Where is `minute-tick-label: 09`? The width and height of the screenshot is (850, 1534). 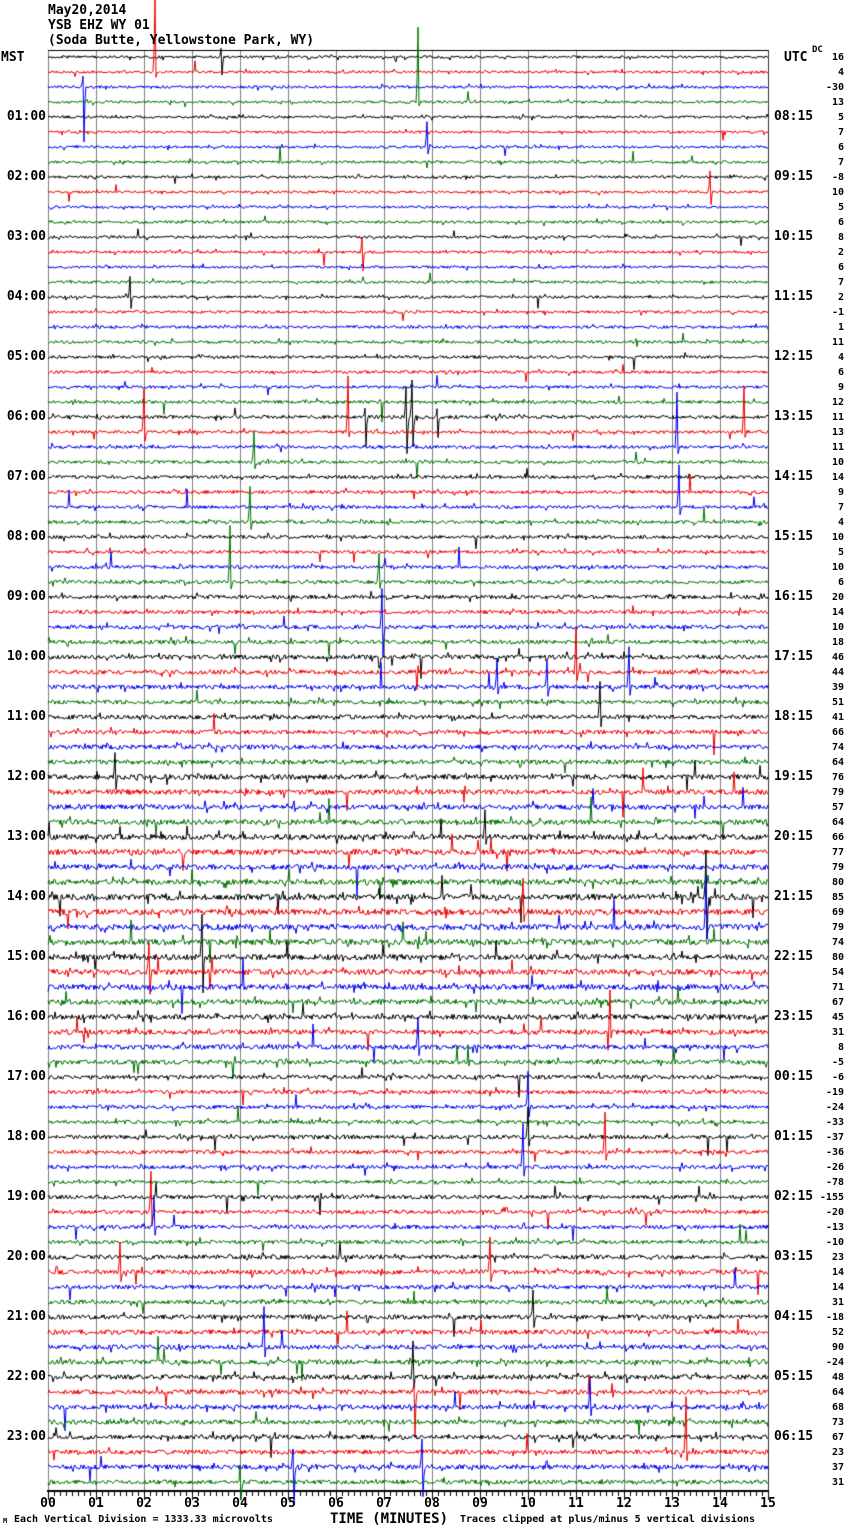 minute-tick-label: 09 is located at coordinates (480, 1503).